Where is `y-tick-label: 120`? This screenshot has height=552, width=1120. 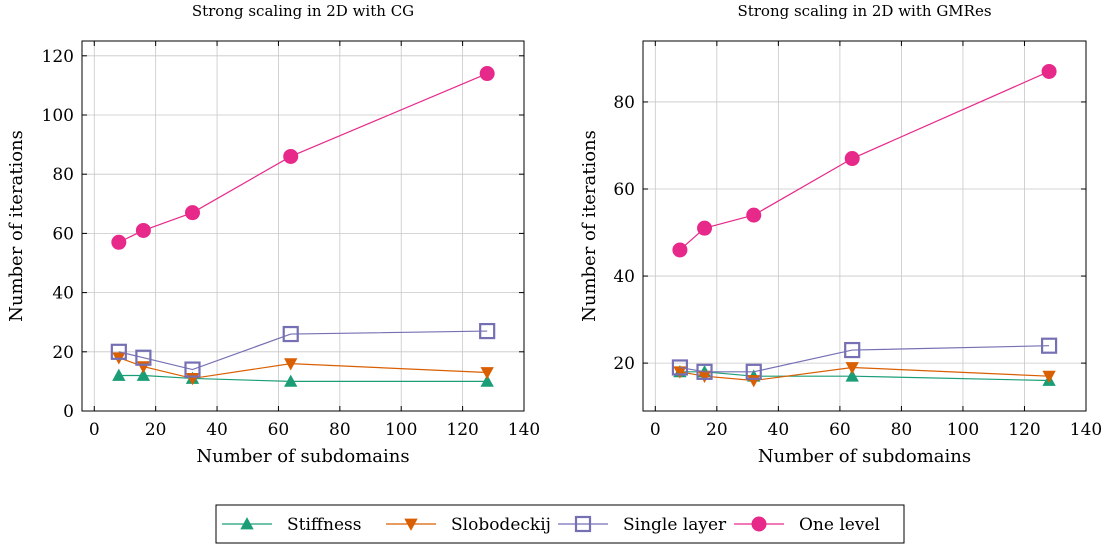 y-tick-label: 120 is located at coordinates (58, 57).